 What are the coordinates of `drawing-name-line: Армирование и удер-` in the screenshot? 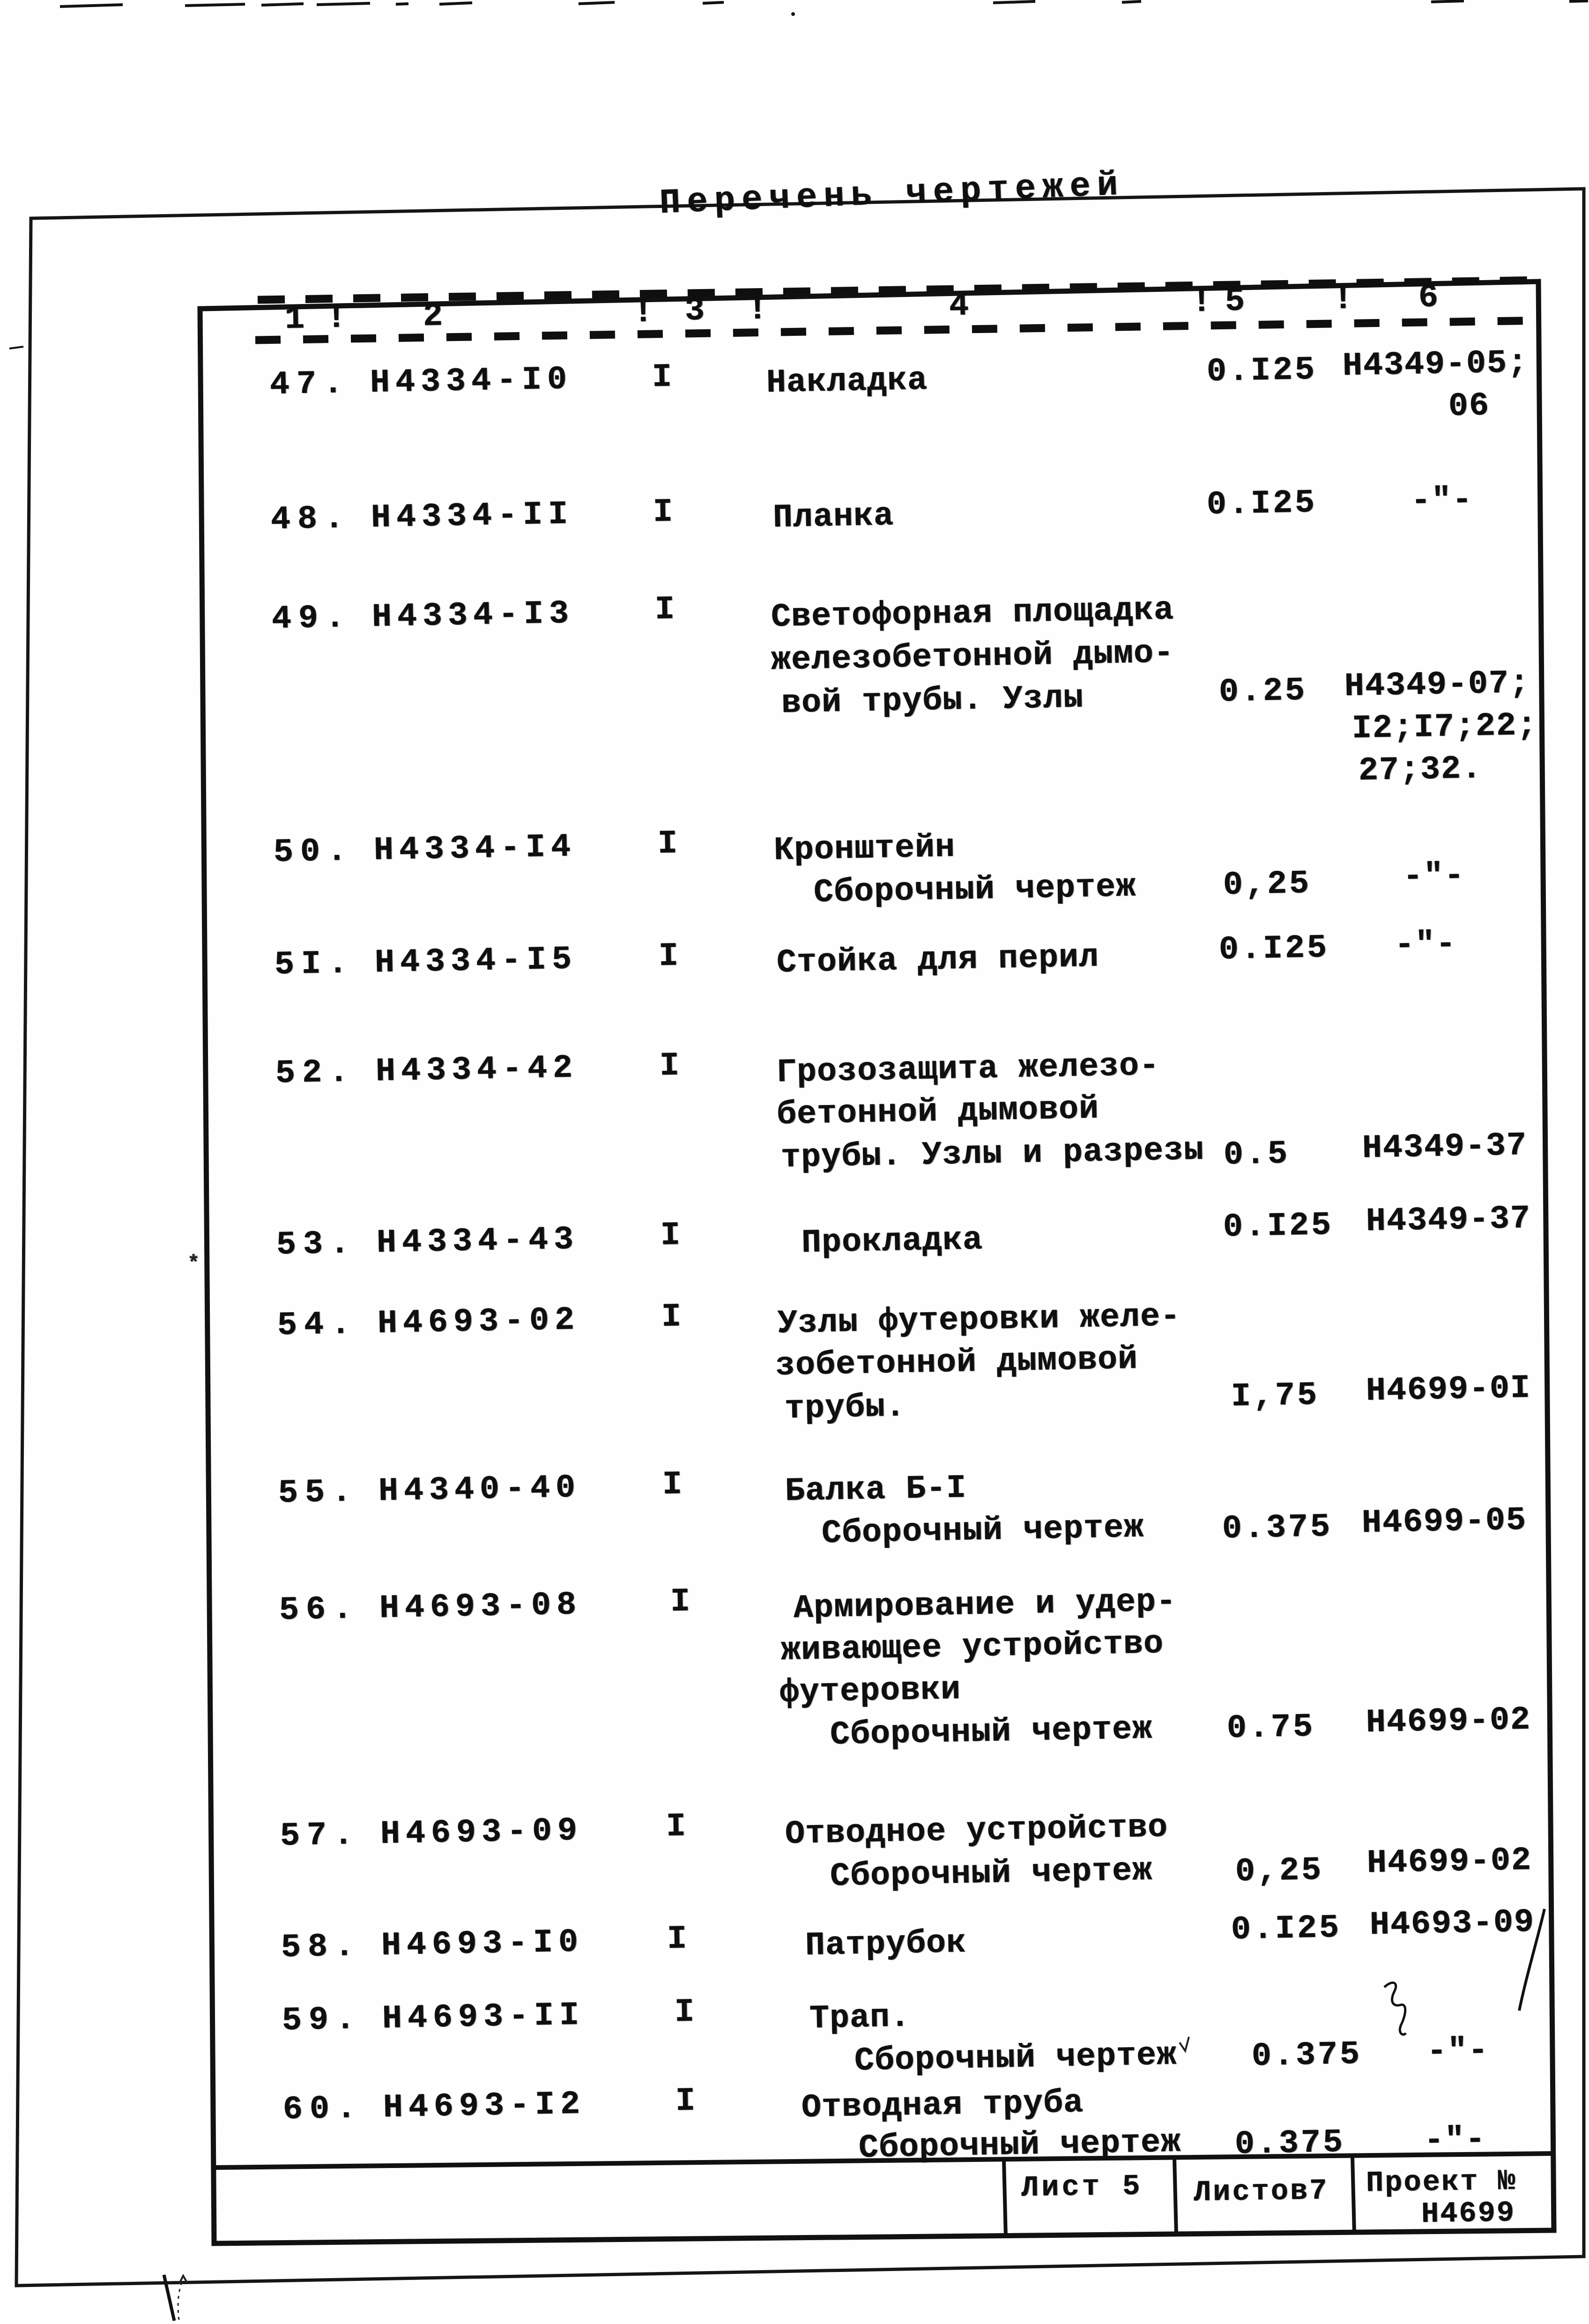 It's located at (985, 1605).